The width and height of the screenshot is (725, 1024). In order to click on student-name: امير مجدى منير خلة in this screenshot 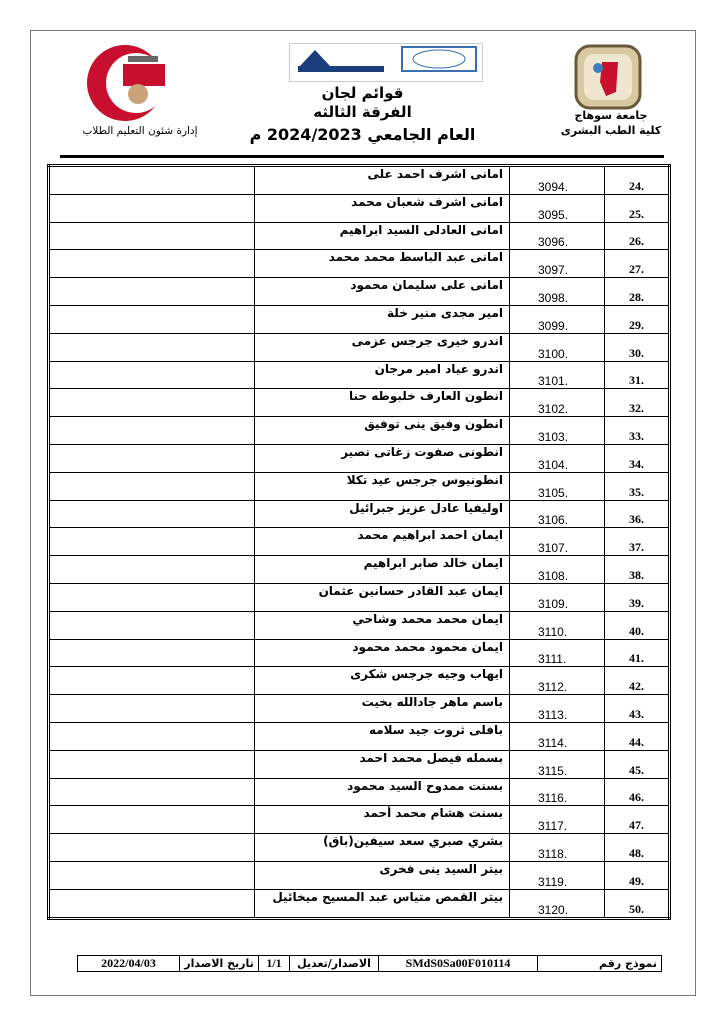, I will do `click(382, 319)`.